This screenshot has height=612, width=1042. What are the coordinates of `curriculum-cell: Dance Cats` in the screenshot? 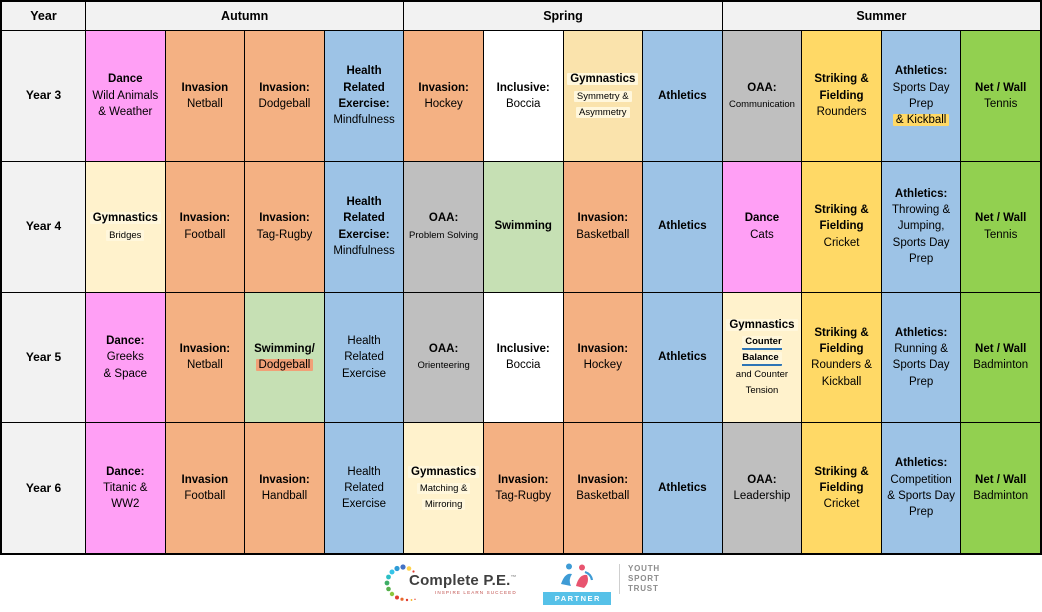 It's located at (762, 226).